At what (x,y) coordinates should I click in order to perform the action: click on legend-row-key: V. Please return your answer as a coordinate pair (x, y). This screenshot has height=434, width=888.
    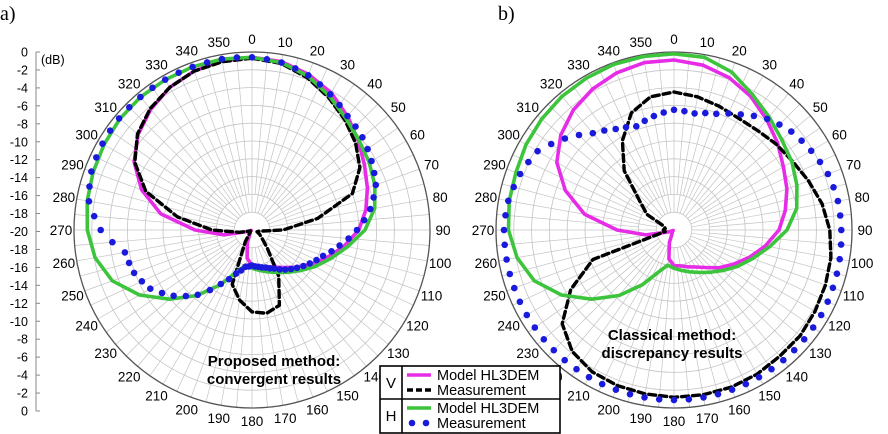
    Looking at the image, I should click on (391, 383).